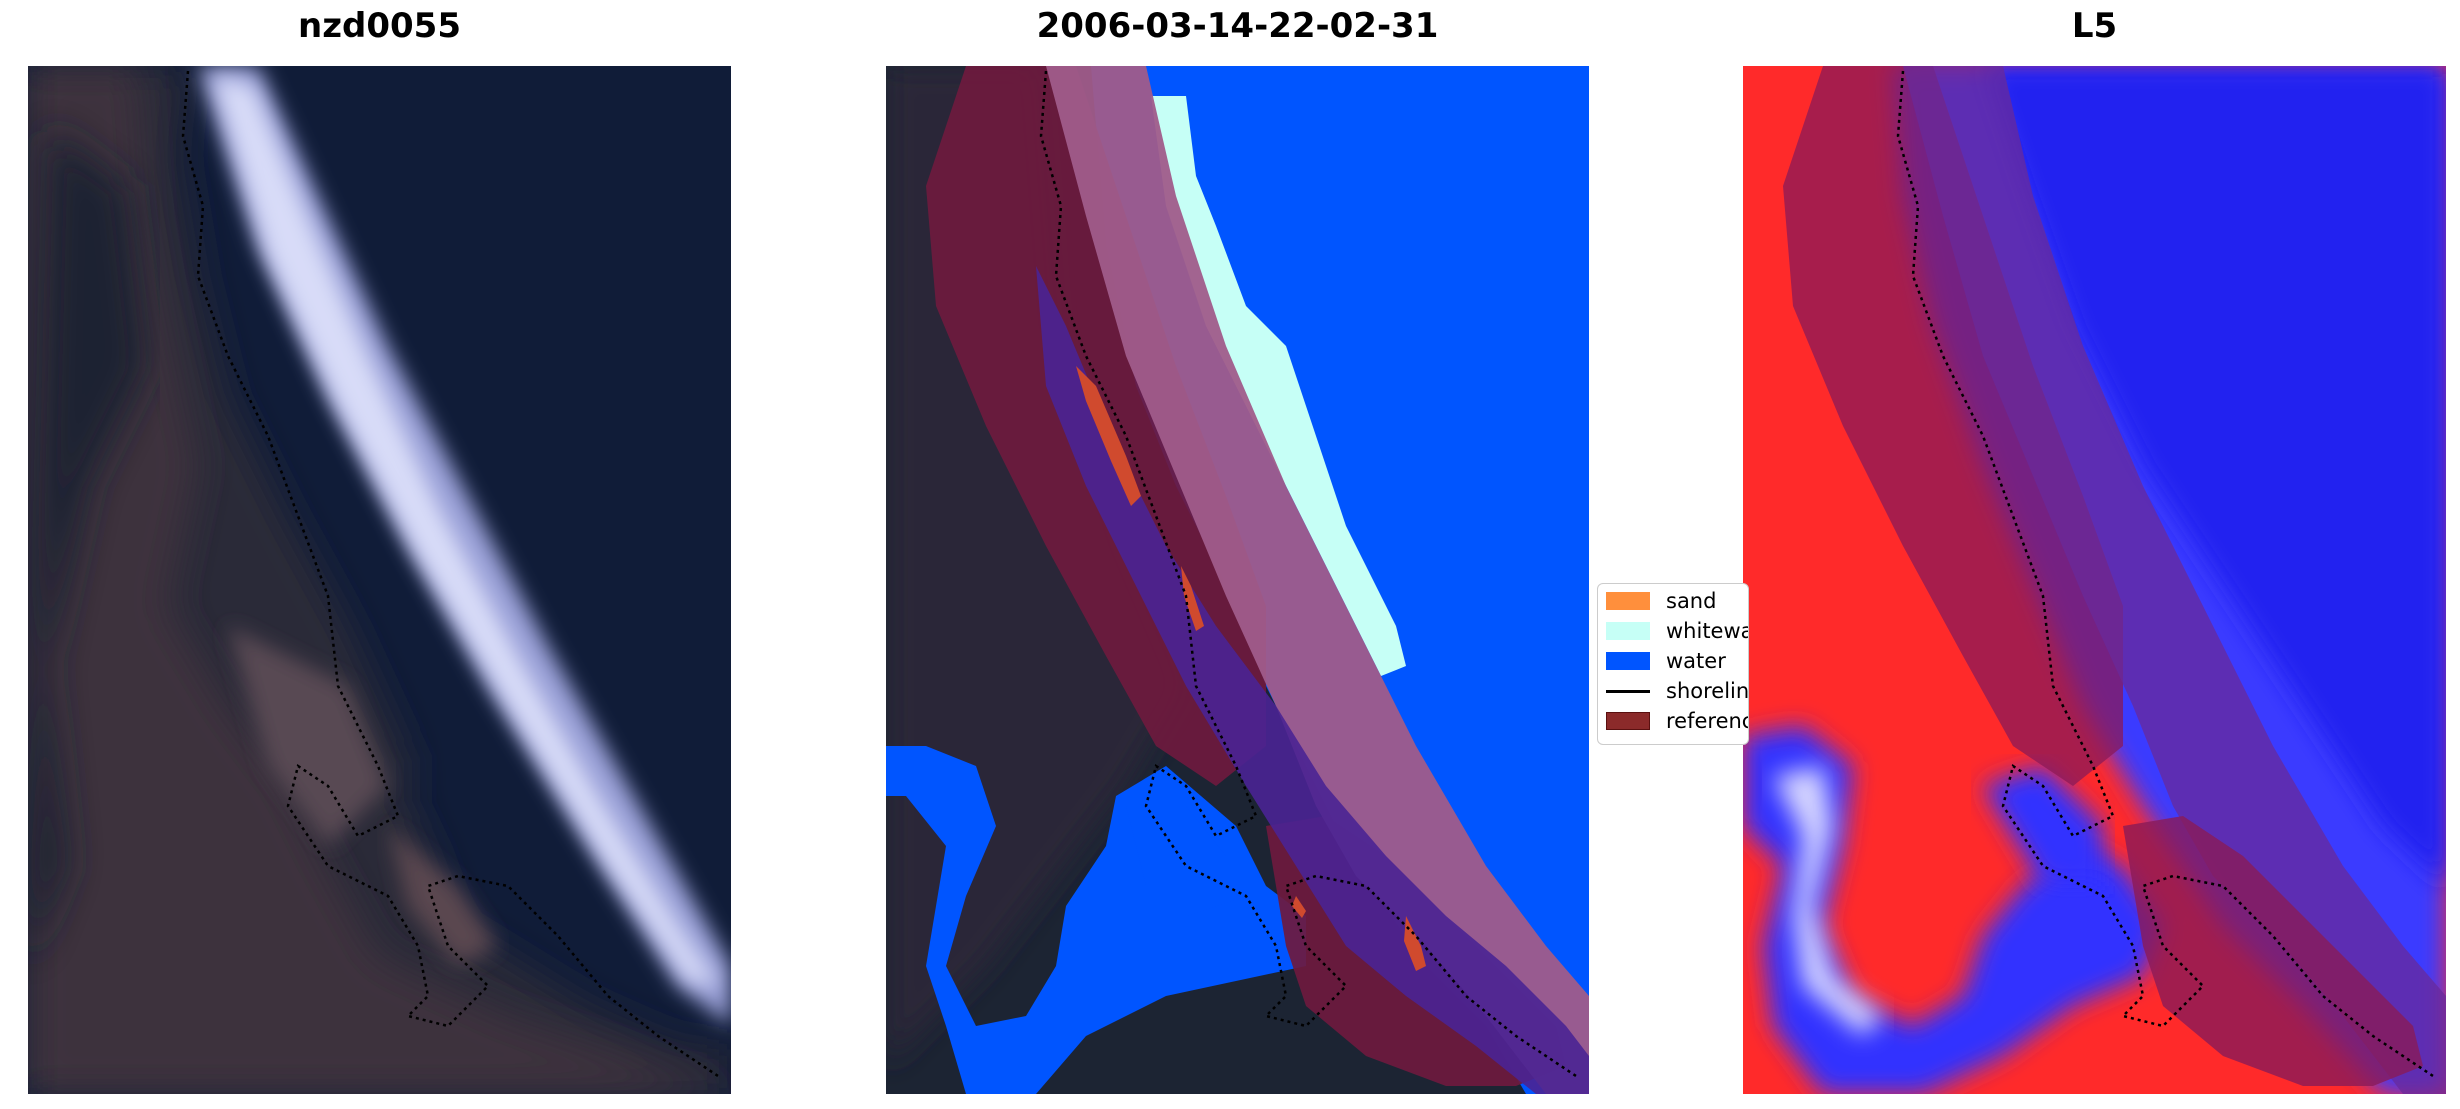 The height and width of the screenshot is (1109, 2460). Describe the element at coordinates (1661, 601) in the screenshot. I see `legend-item-sand: sand` at that location.